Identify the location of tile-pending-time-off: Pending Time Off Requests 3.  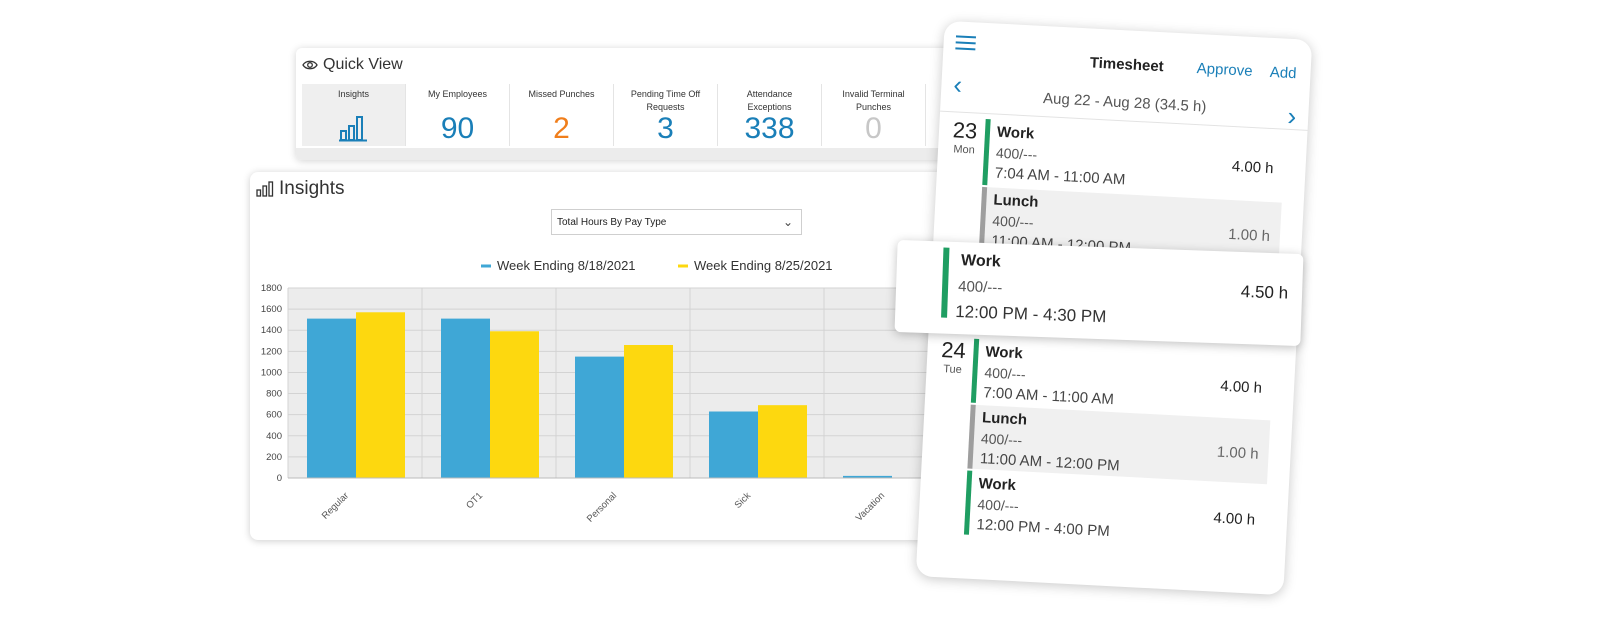
(666, 115).